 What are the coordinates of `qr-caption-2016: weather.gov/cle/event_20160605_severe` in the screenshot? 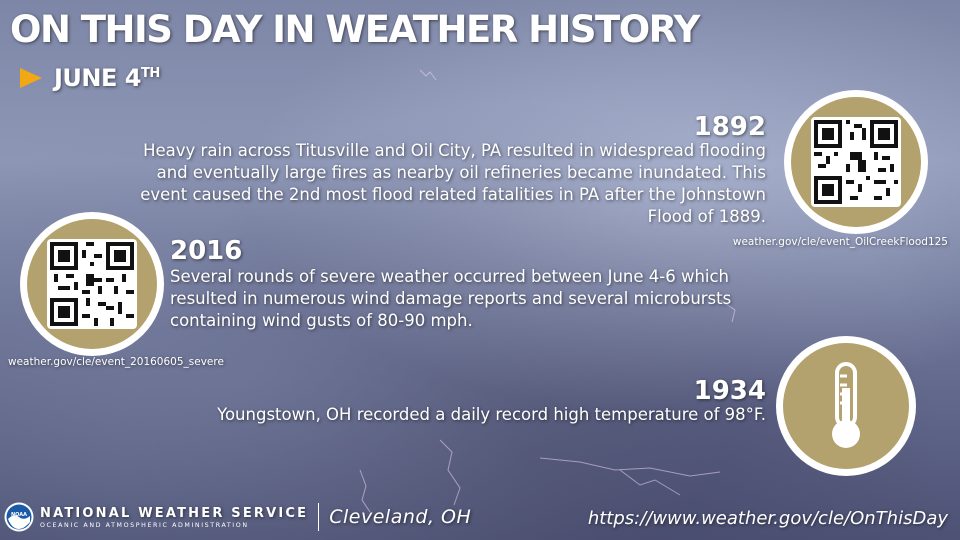 It's located at (116, 362).